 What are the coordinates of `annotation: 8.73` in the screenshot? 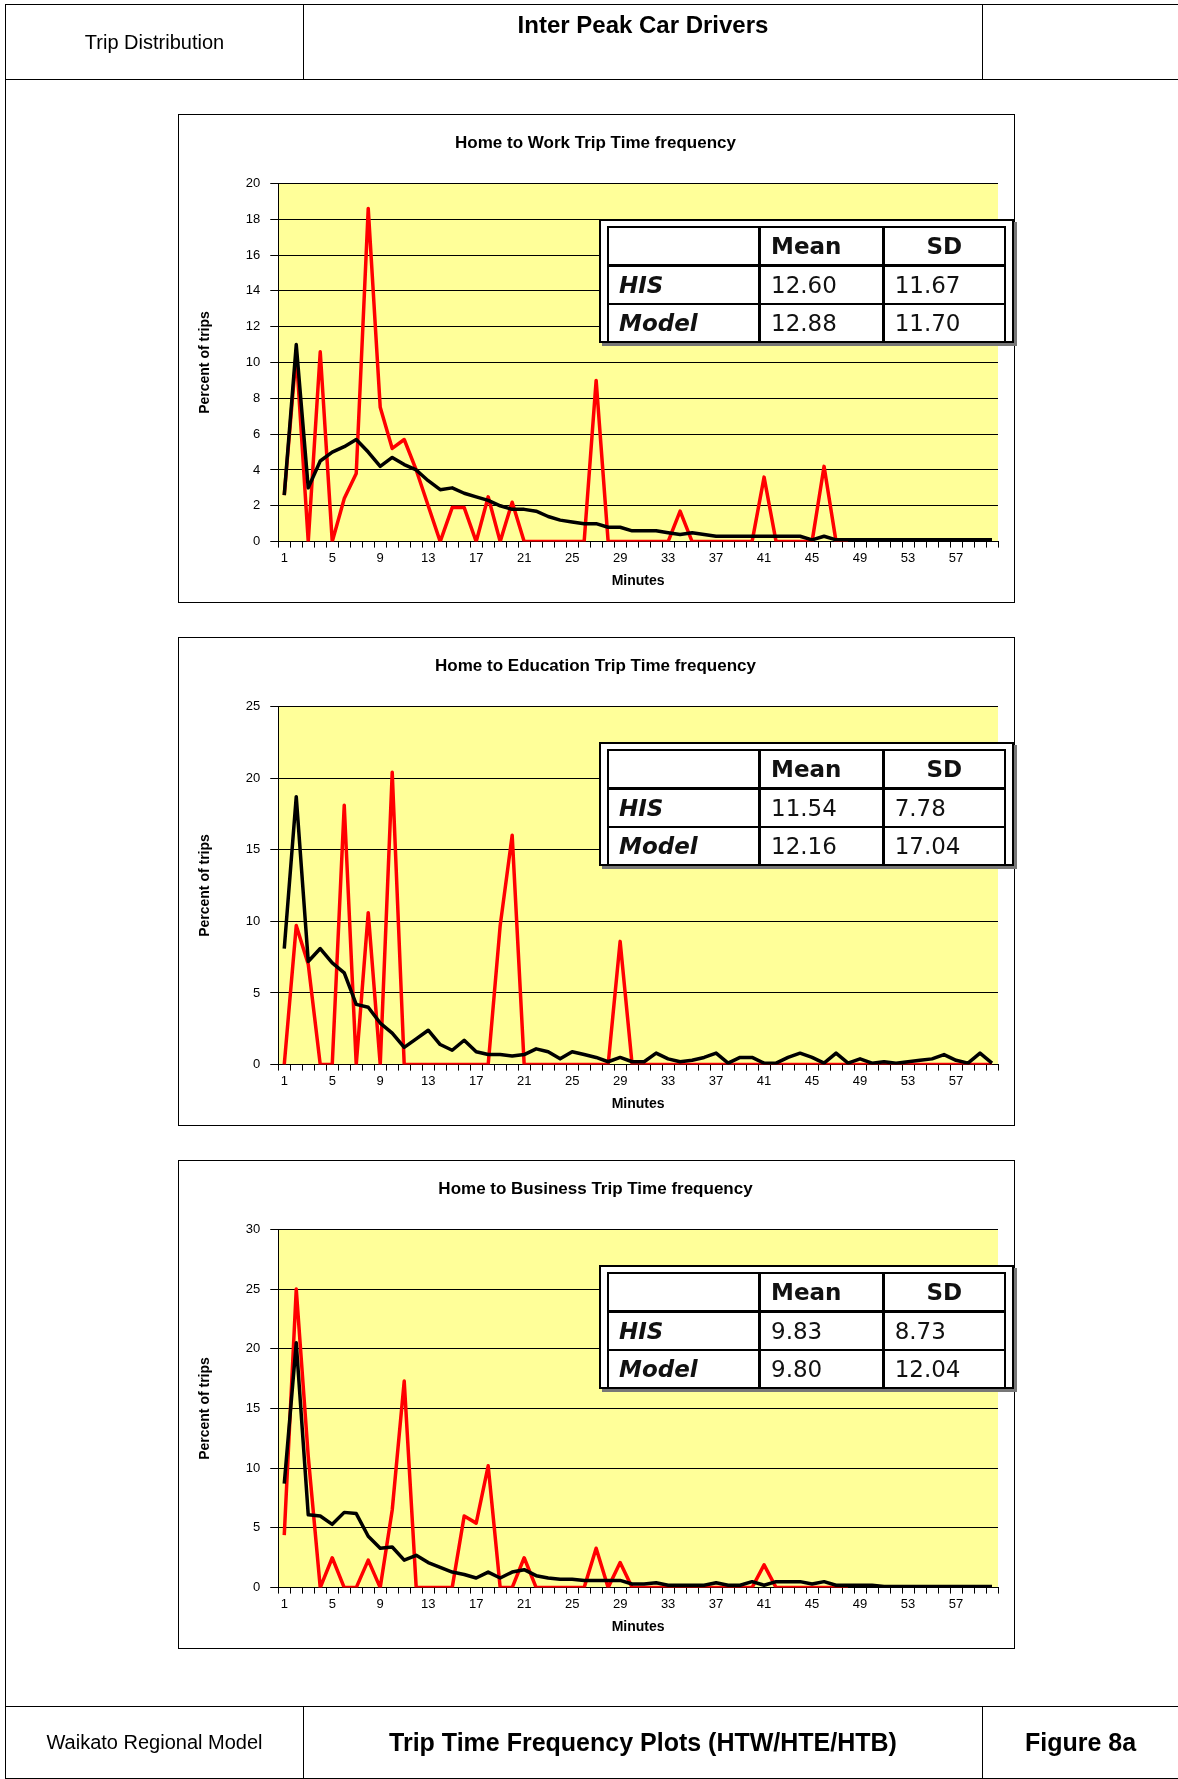 It's located at (920, 1331).